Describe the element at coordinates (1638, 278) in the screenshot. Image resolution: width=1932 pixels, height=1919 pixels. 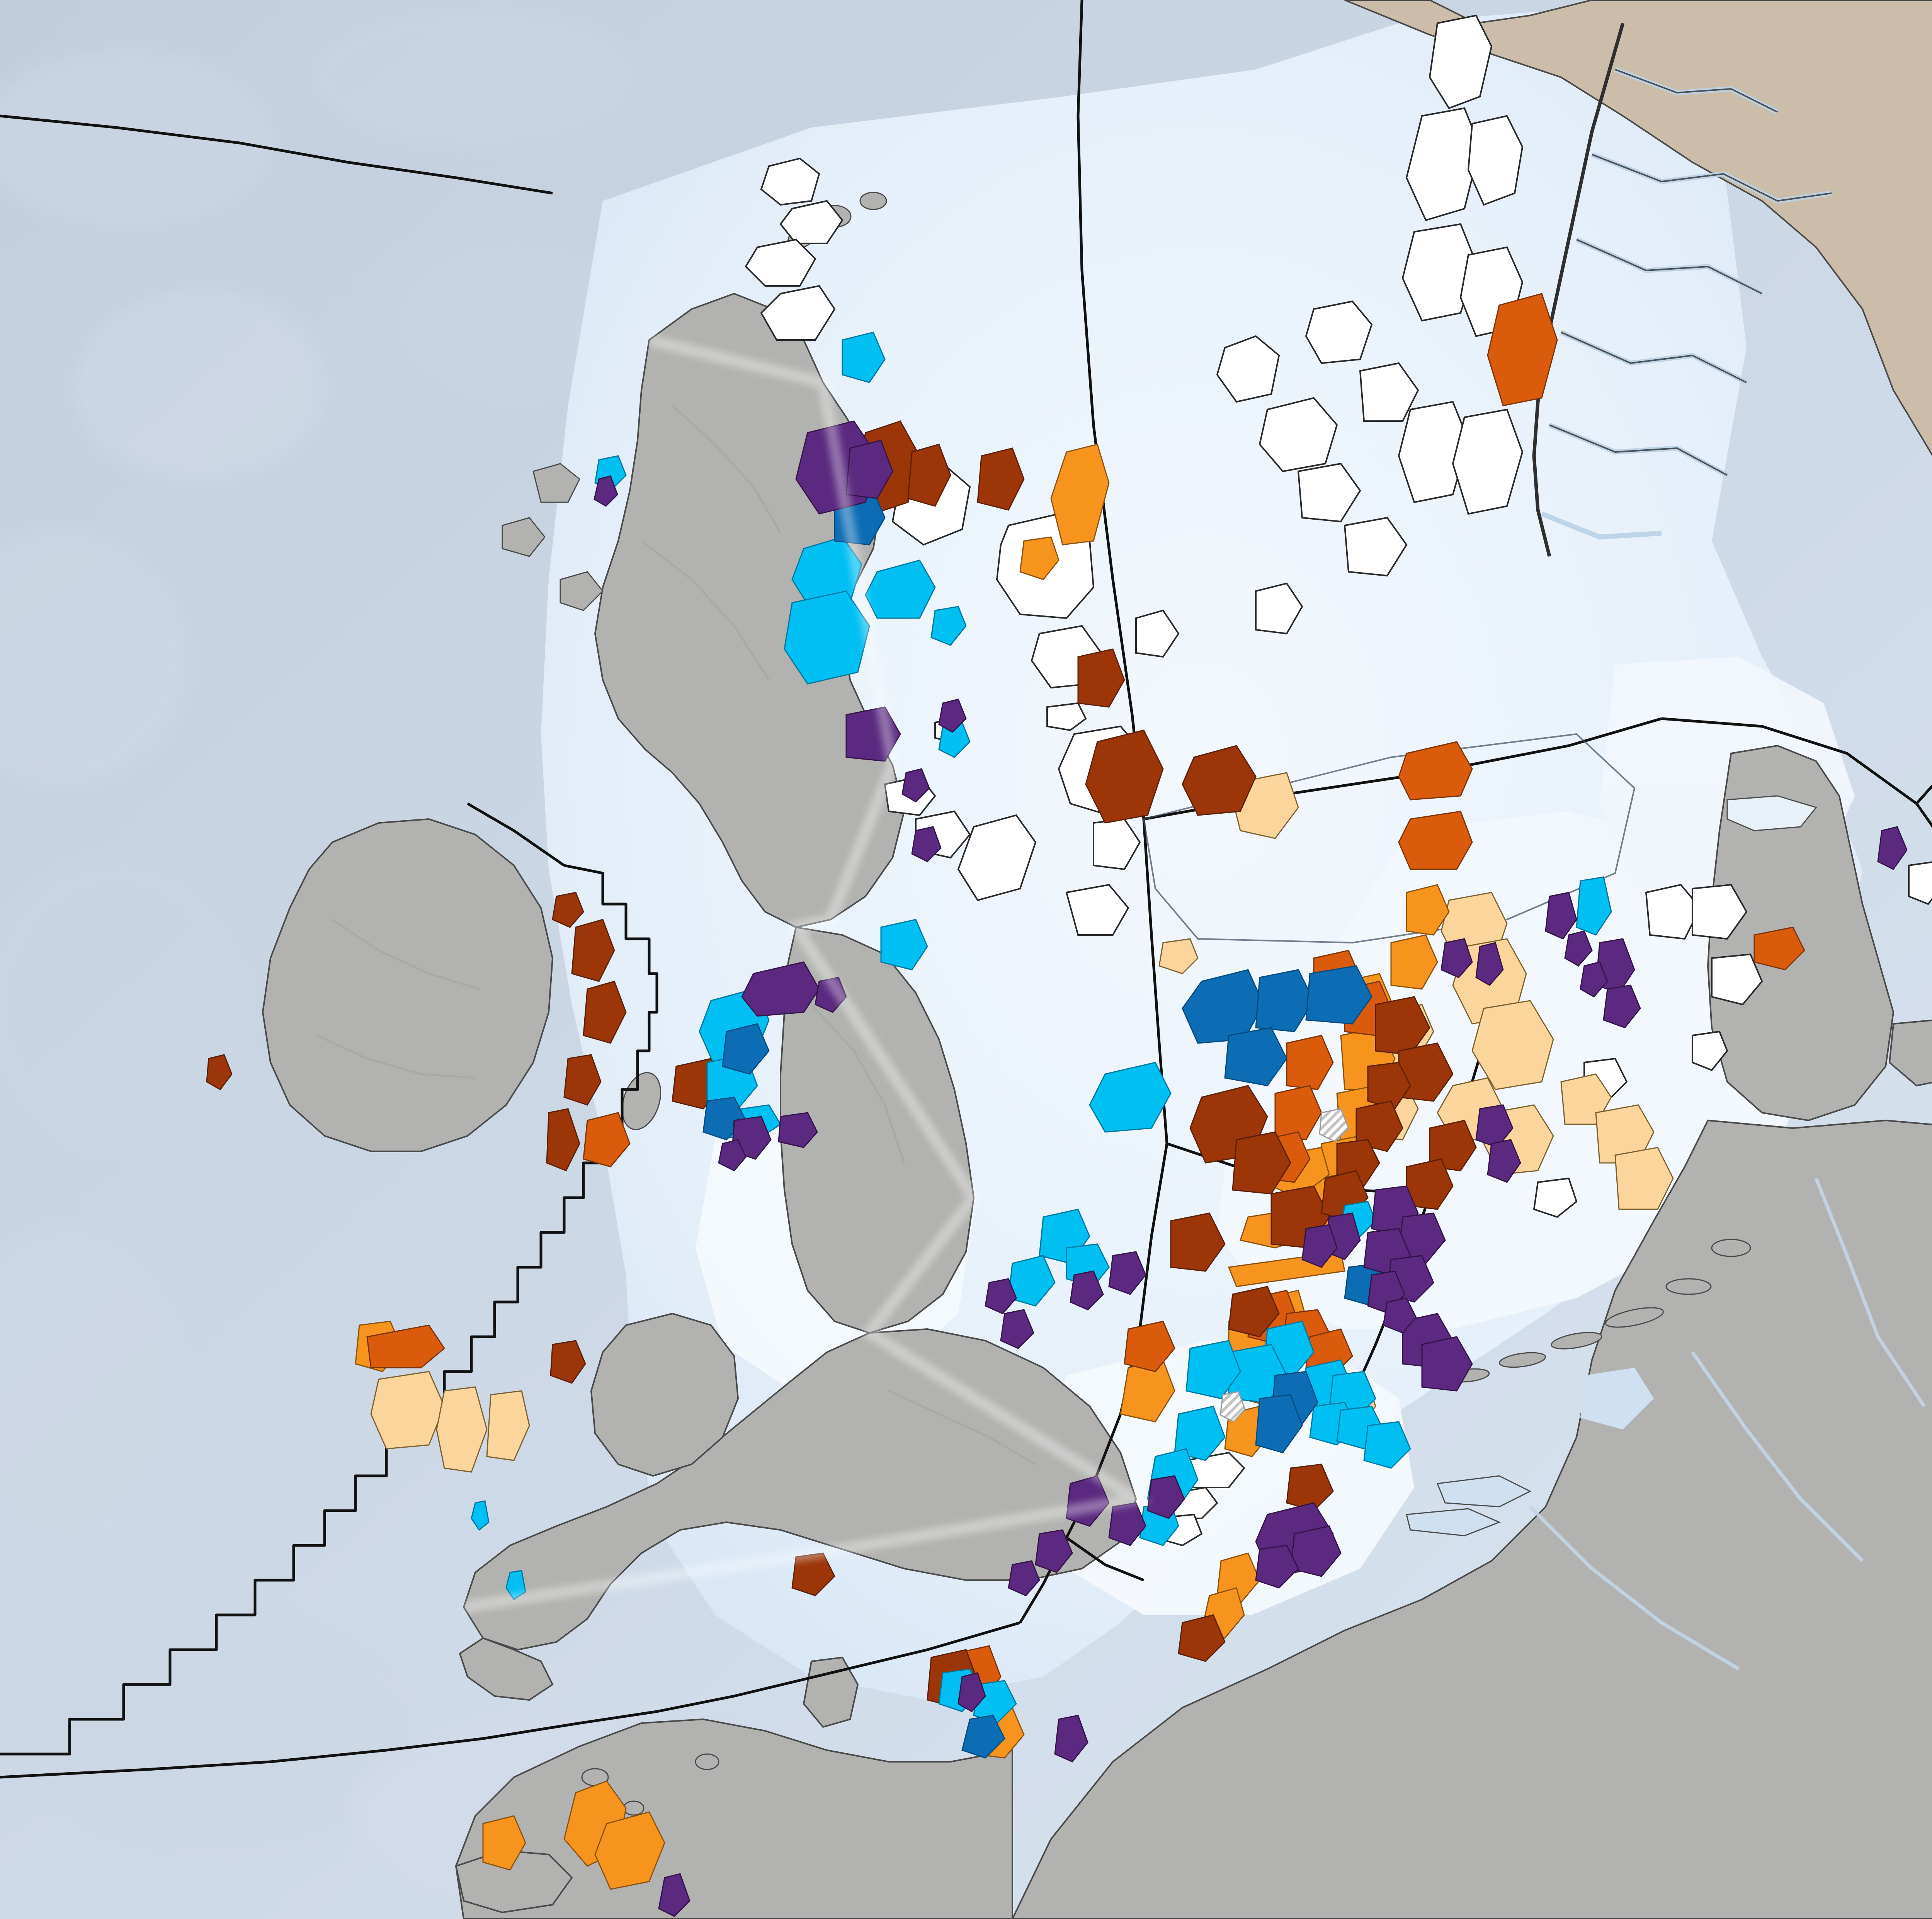
I see `land-norway` at that location.